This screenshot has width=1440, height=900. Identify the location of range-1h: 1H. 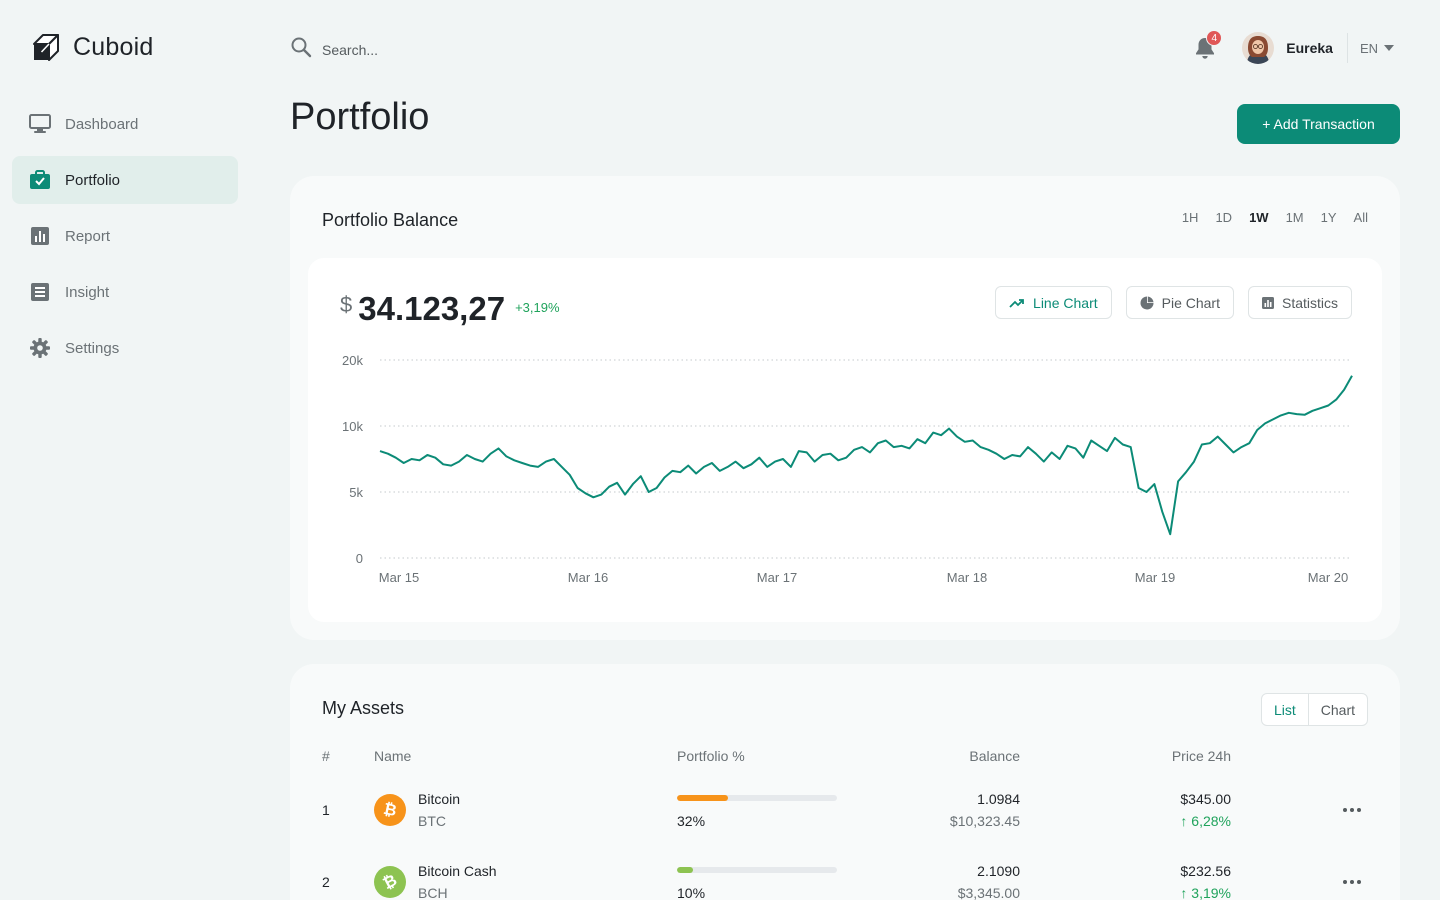
(1190, 217).